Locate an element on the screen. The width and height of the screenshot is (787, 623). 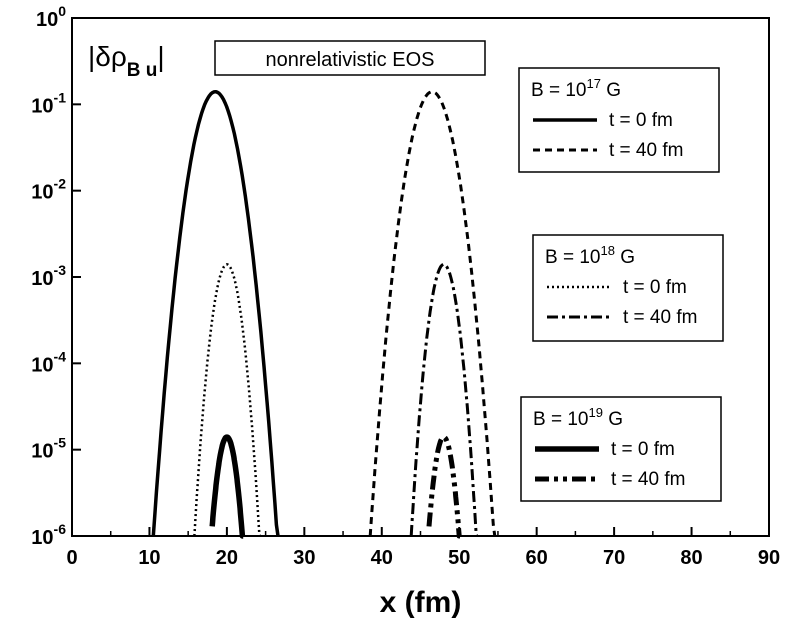
y-tick-exponent: -6 is located at coordinates (60, 529).